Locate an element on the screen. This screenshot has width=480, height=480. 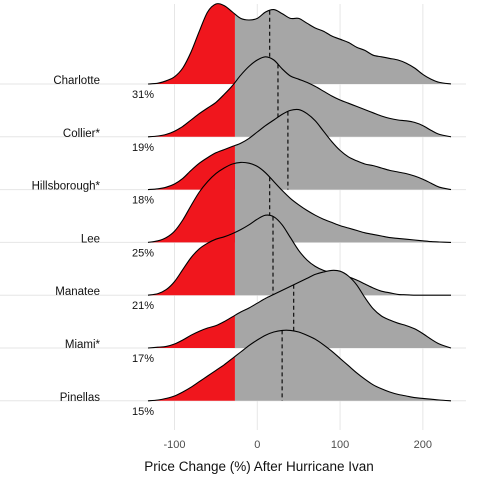
percent-label: 31% is located at coordinates (143, 95).